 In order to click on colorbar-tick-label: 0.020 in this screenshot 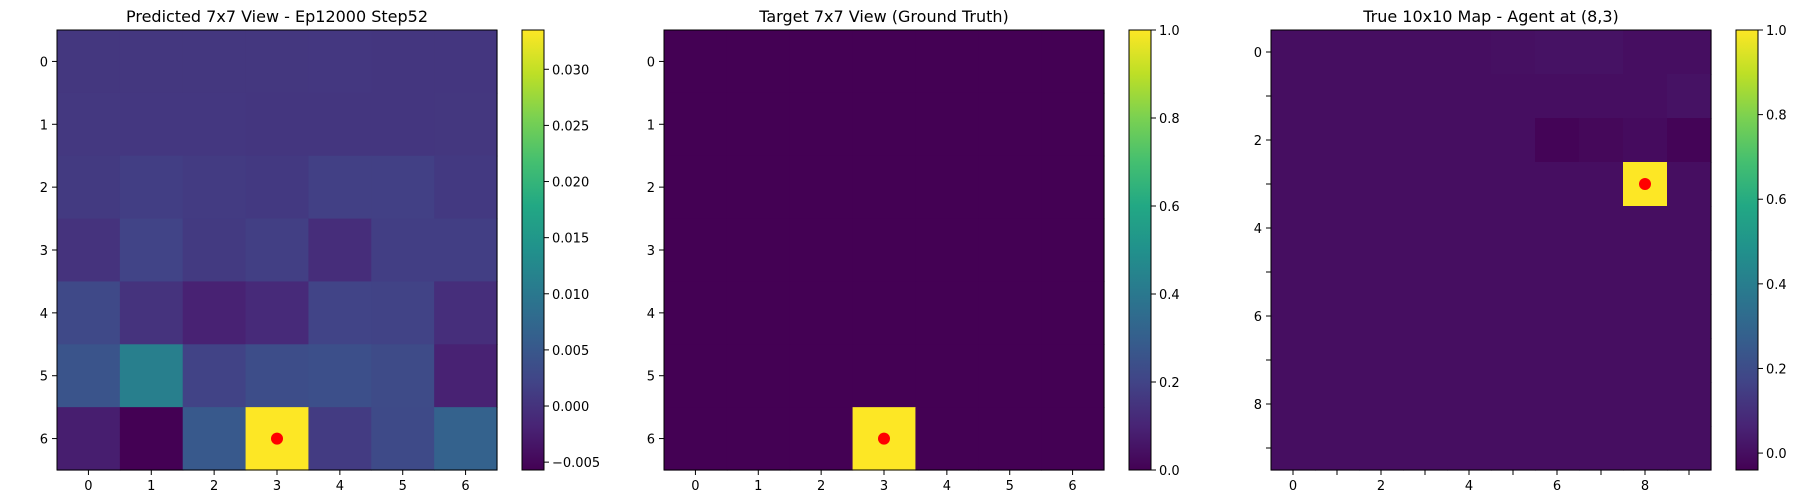, I will do `click(570, 183)`.